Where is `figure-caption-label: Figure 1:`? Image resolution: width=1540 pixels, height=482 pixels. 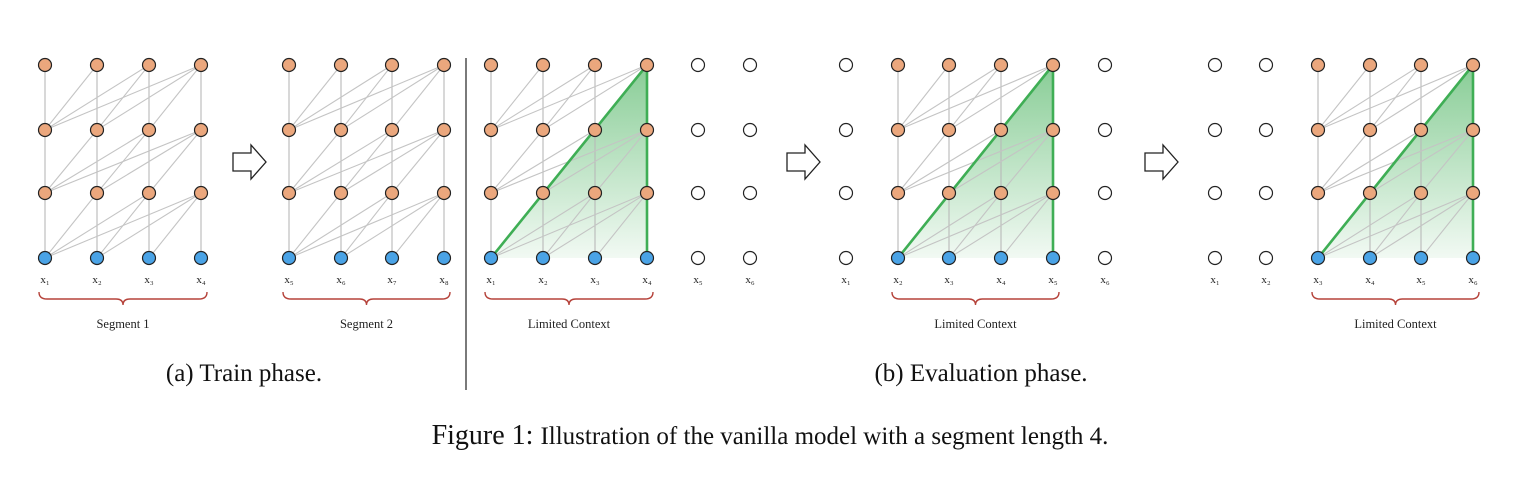
figure-caption-label: Figure 1: is located at coordinates (482, 435).